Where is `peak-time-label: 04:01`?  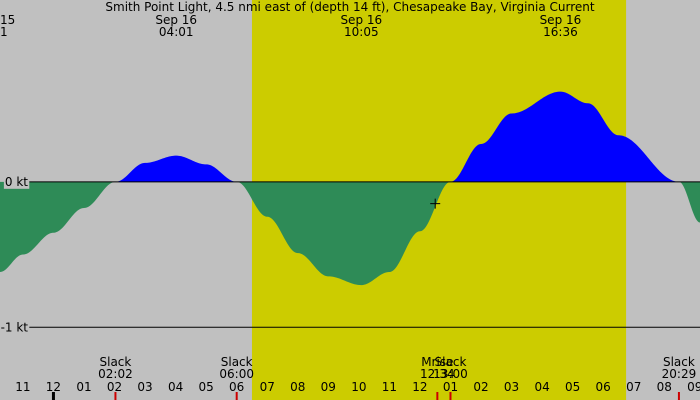 peak-time-label: 04:01 is located at coordinates (176, 32).